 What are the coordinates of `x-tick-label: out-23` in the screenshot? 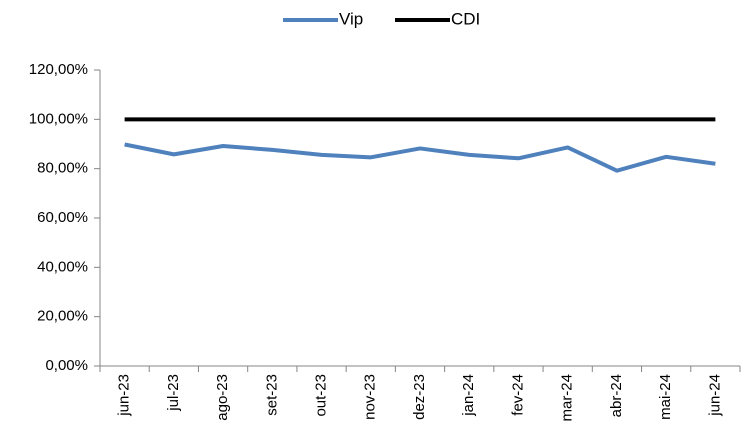 It's located at (321, 395).